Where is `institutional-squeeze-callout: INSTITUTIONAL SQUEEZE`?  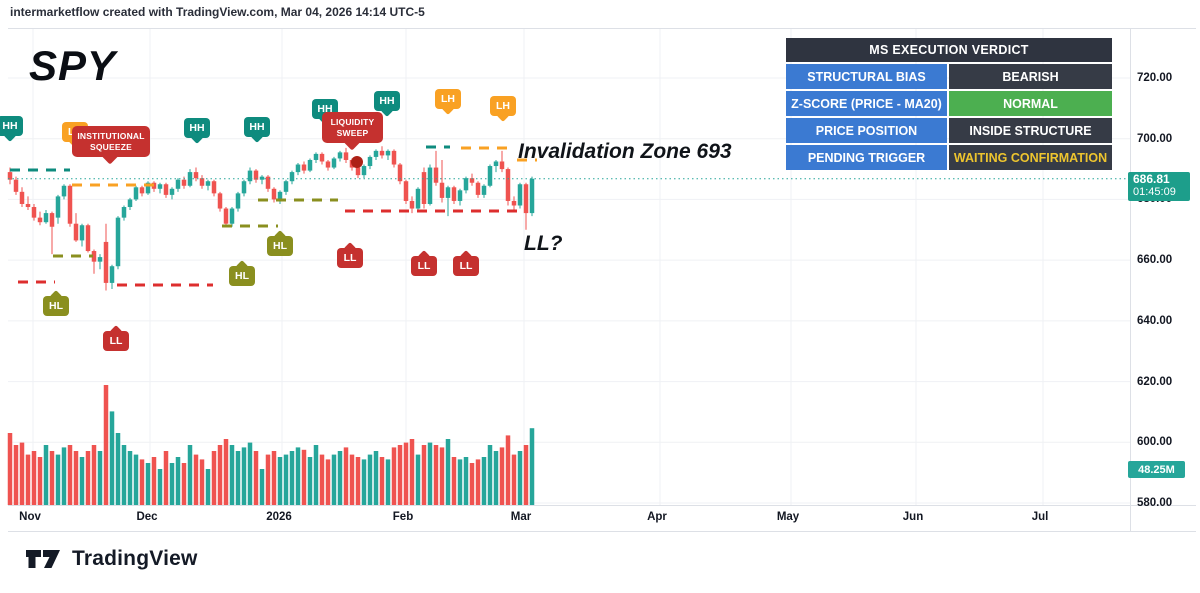
institutional-squeeze-callout: INSTITUTIONAL SQUEEZE is located at coordinates (111, 145).